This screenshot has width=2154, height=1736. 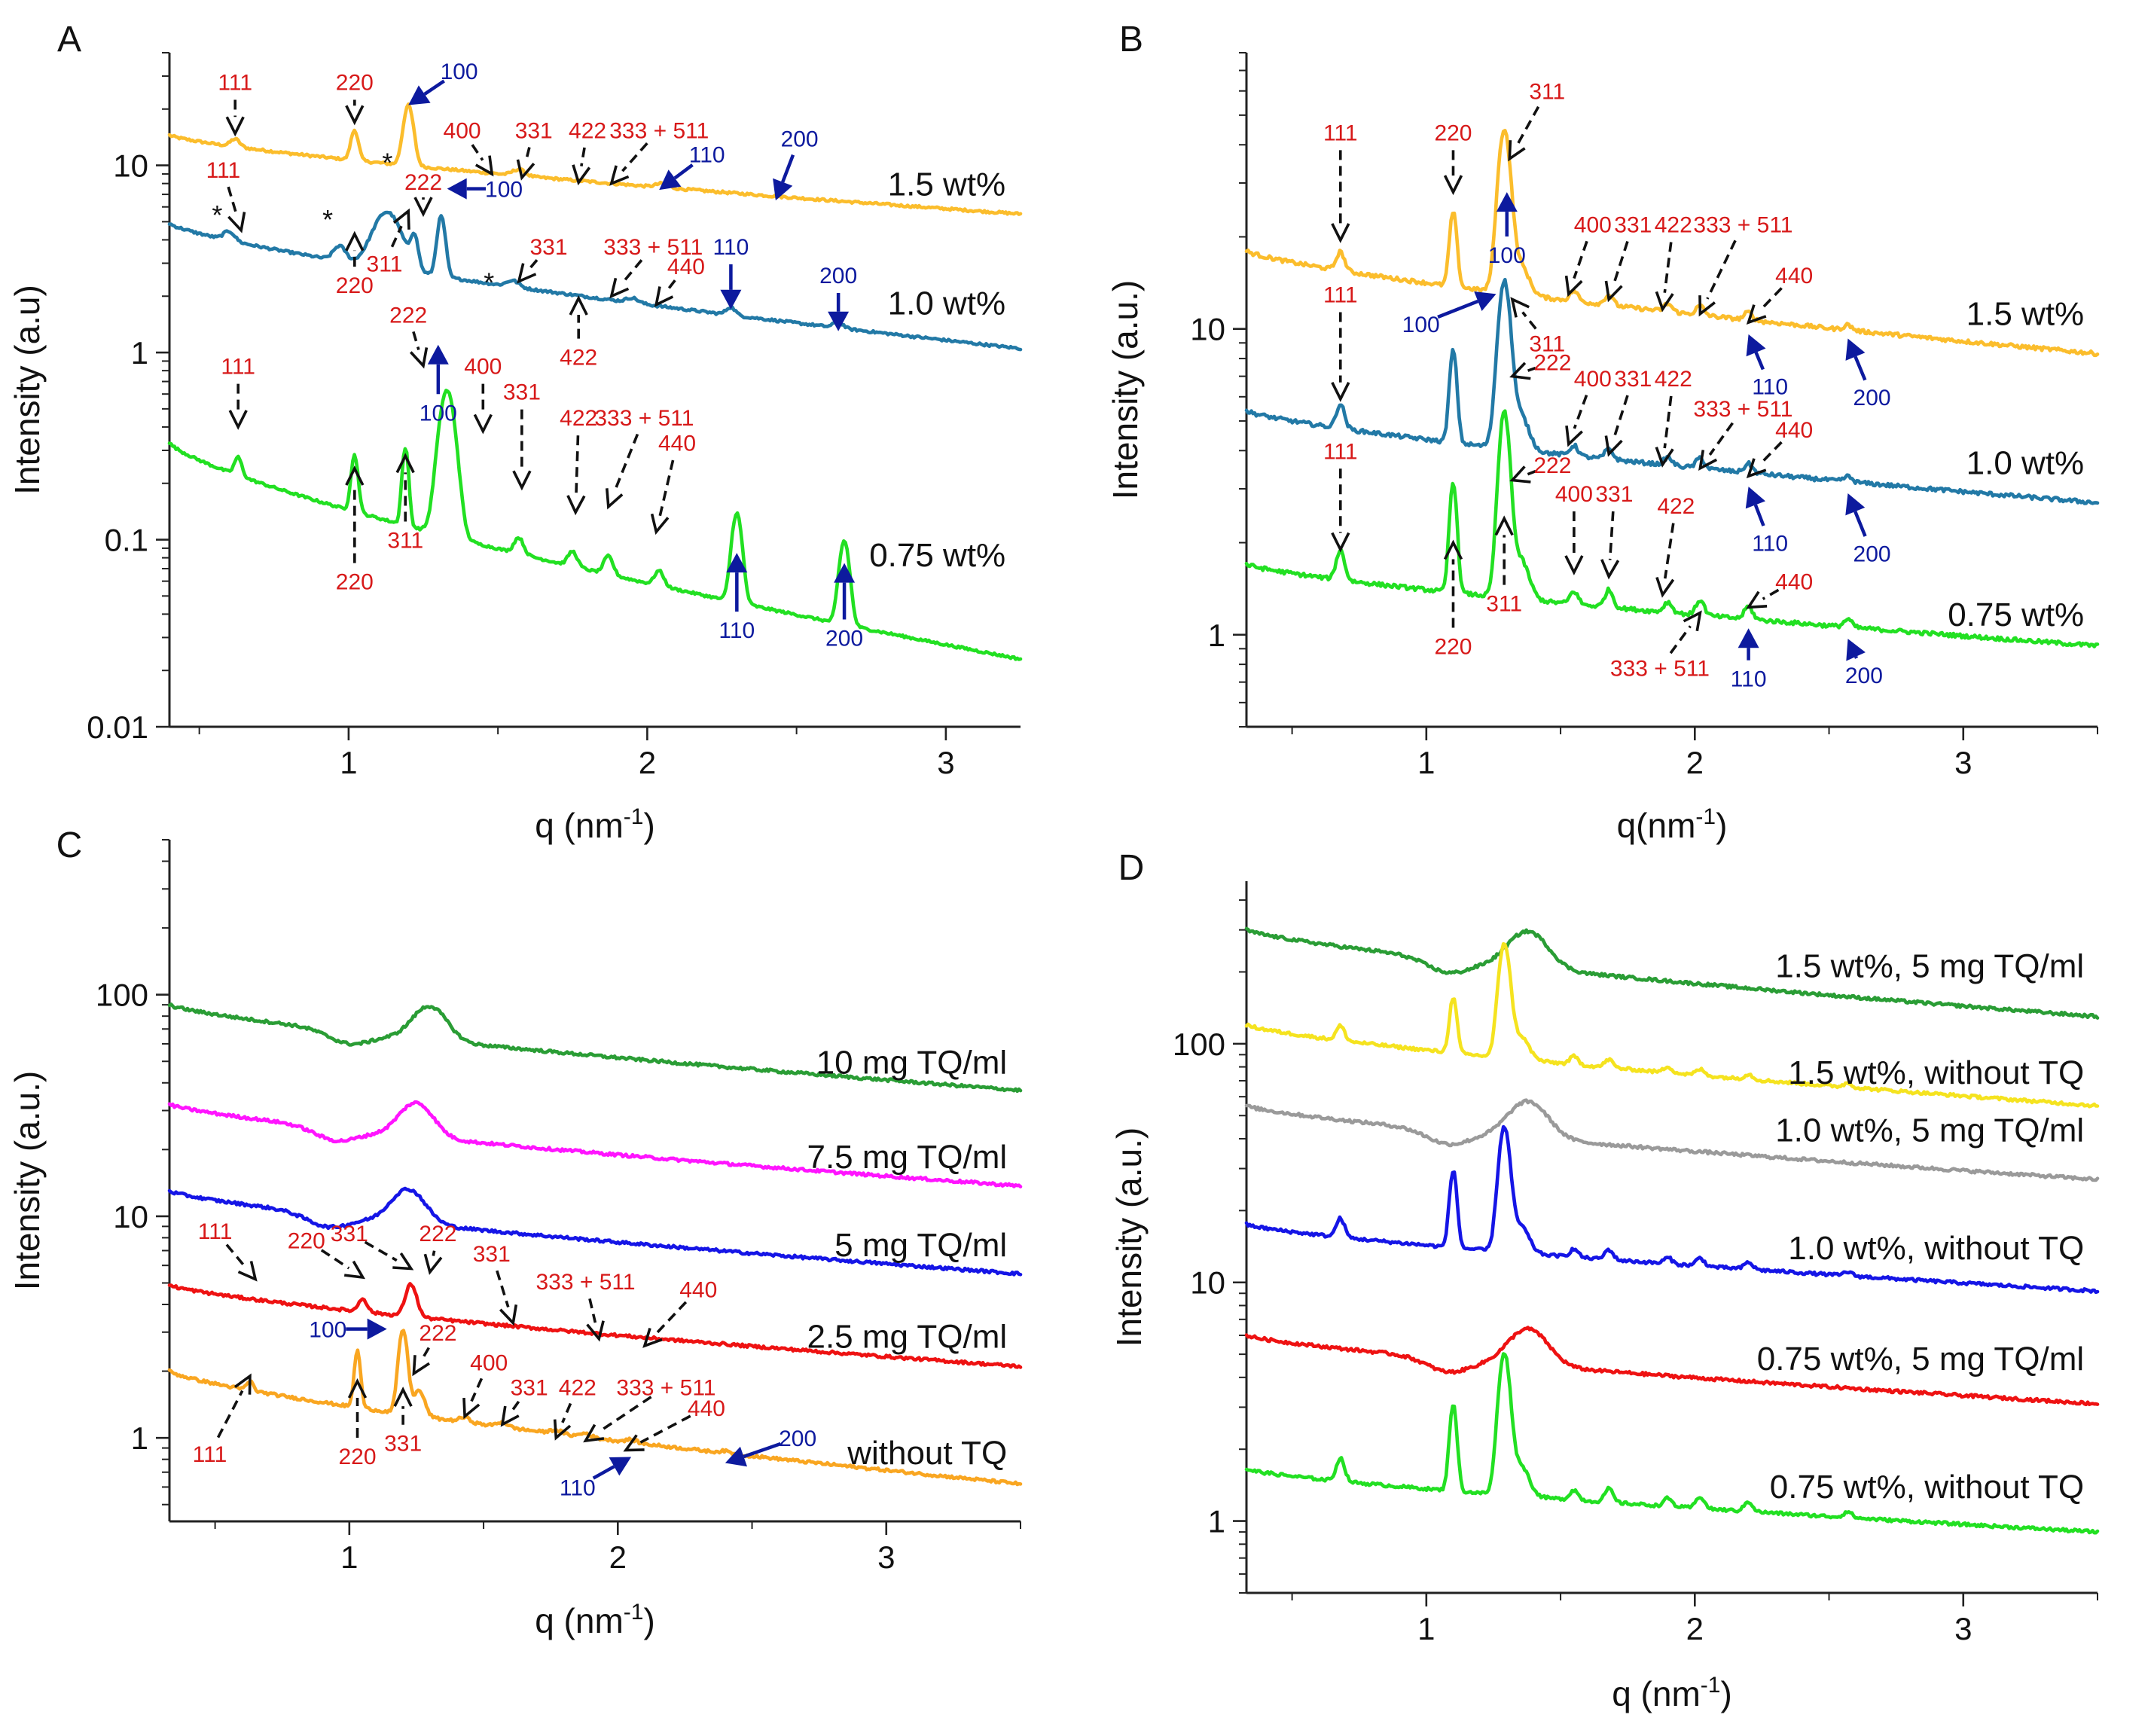 What do you see at coordinates (886, 1557) in the screenshot?
I see `x-tick-label: 3` at bounding box center [886, 1557].